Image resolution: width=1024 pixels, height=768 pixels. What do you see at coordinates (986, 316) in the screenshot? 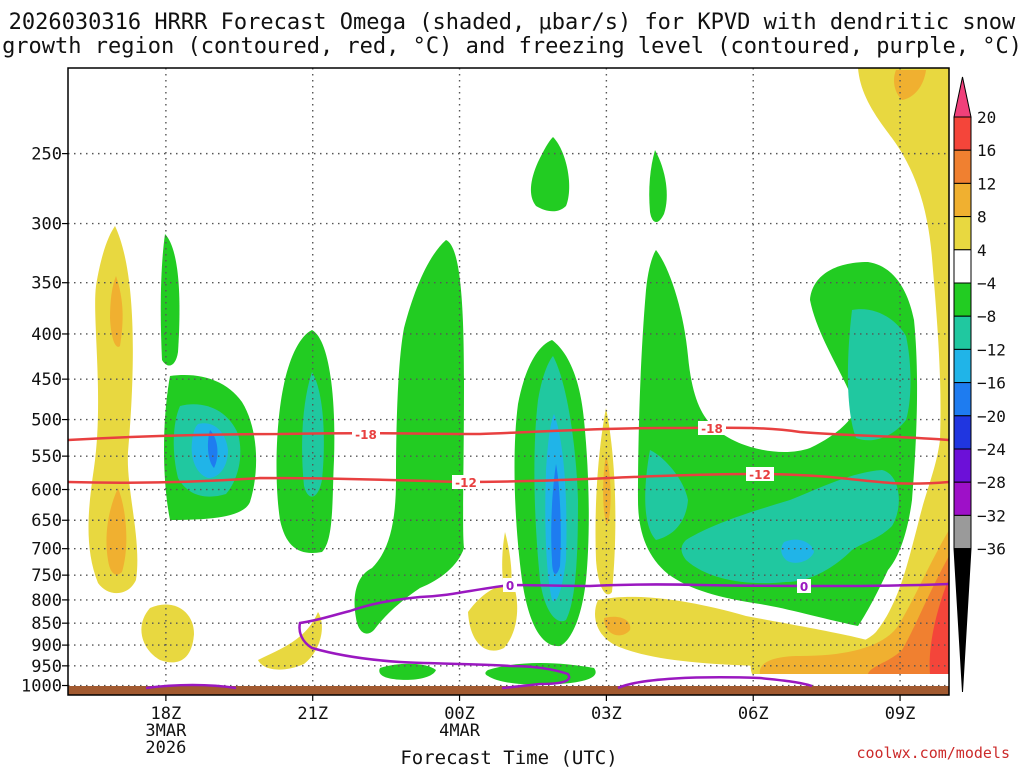
I see `colorbar-label: −8` at bounding box center [986, 316].